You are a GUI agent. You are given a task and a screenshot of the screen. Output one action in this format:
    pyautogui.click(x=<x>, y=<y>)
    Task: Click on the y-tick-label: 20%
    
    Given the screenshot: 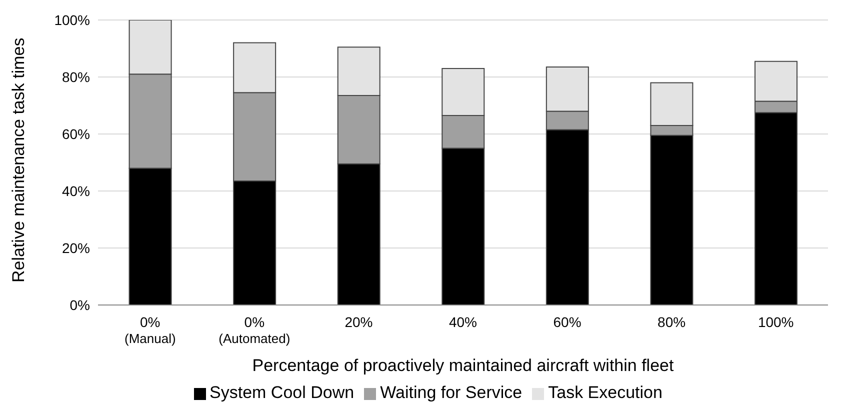 What is the action you would take?
    pyautogui.click(x=76, y=248)
    